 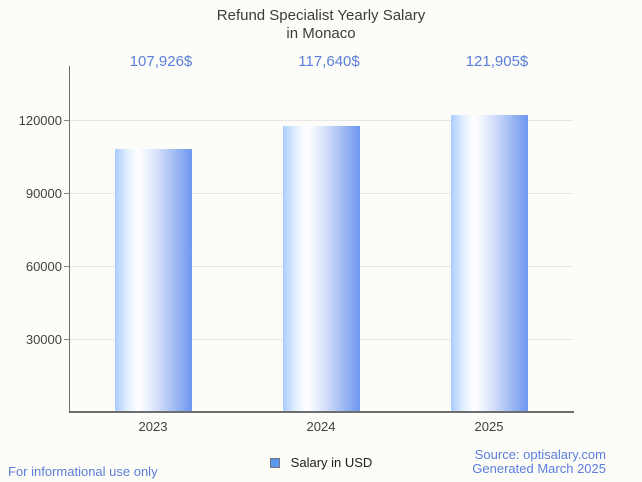 What do you see at coordinates (321, 269) in the screenshot?
I see `bar-2024` at bounding box center [321, 269].